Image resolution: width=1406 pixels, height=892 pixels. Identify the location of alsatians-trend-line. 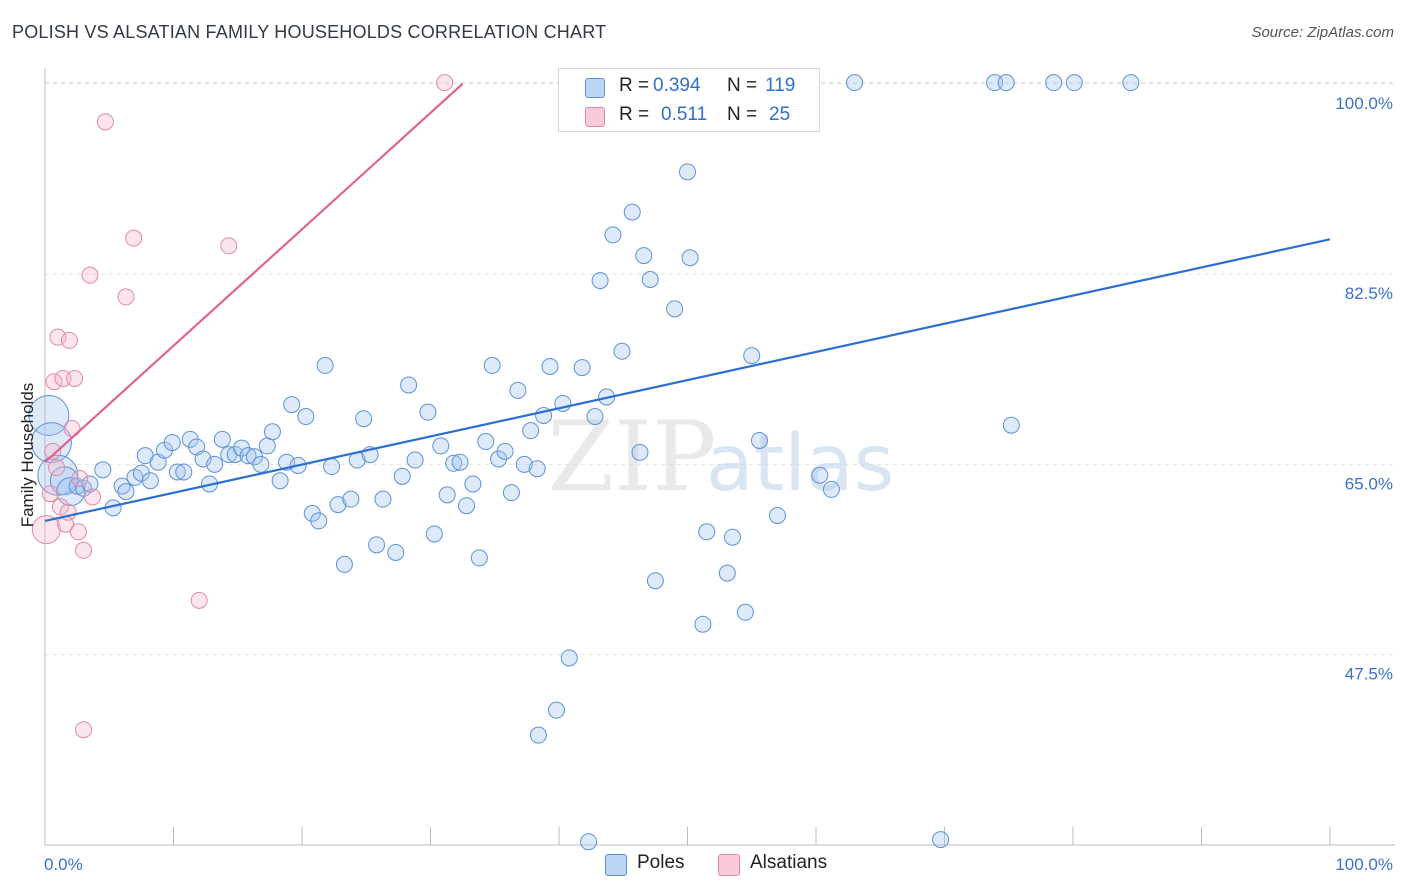
(254, 273).